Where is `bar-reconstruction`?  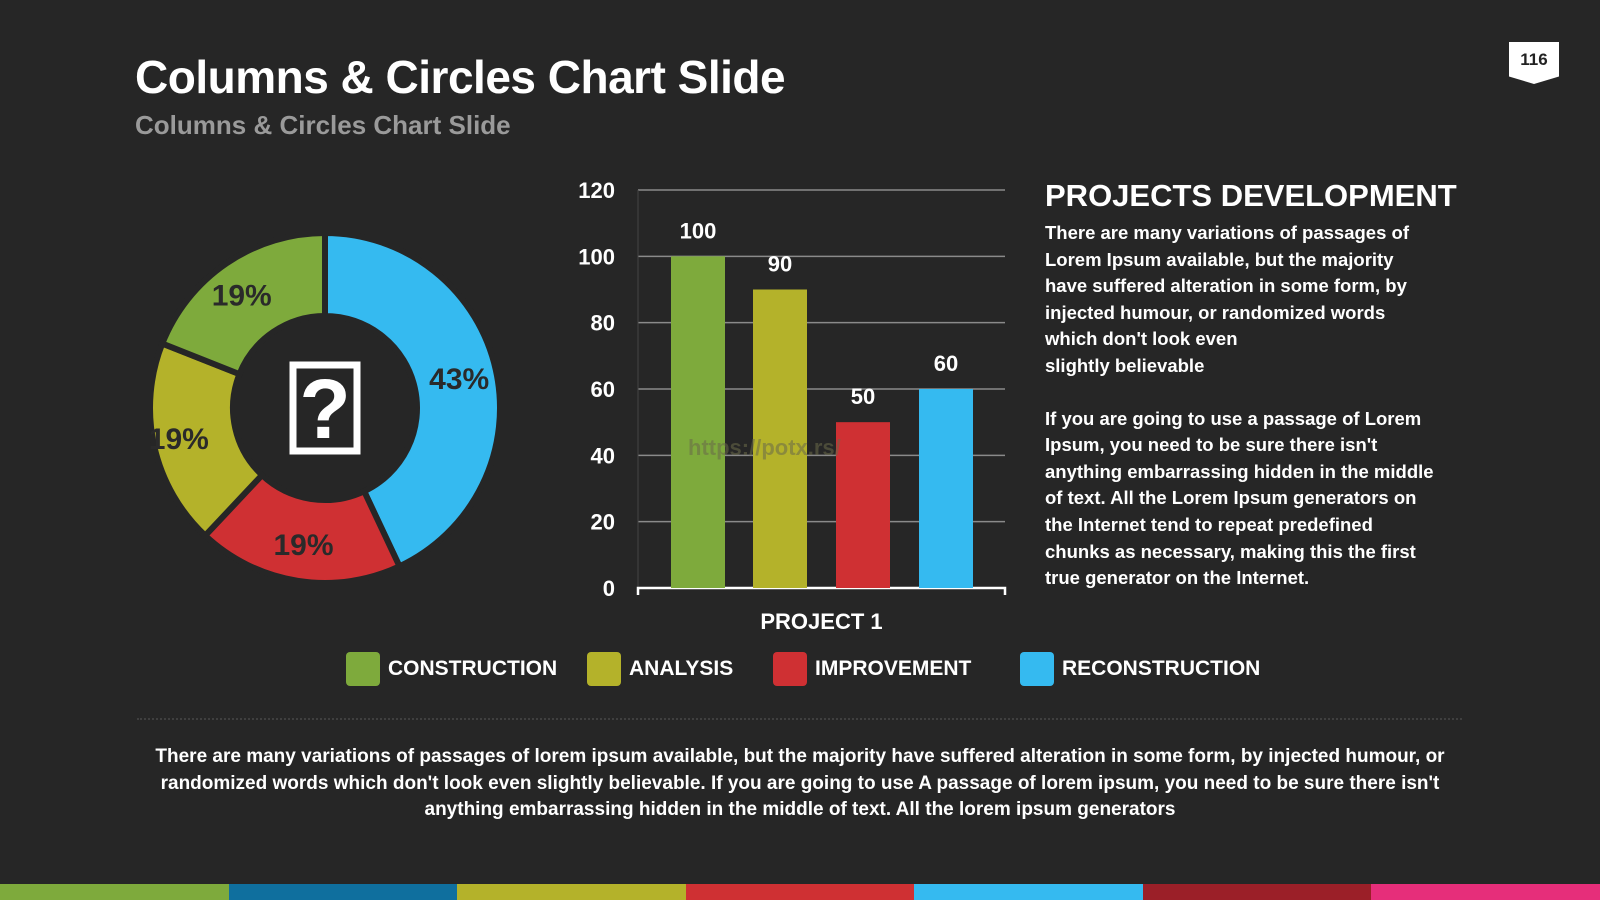 bar-reconstruction is located at coordinates (946, 488).